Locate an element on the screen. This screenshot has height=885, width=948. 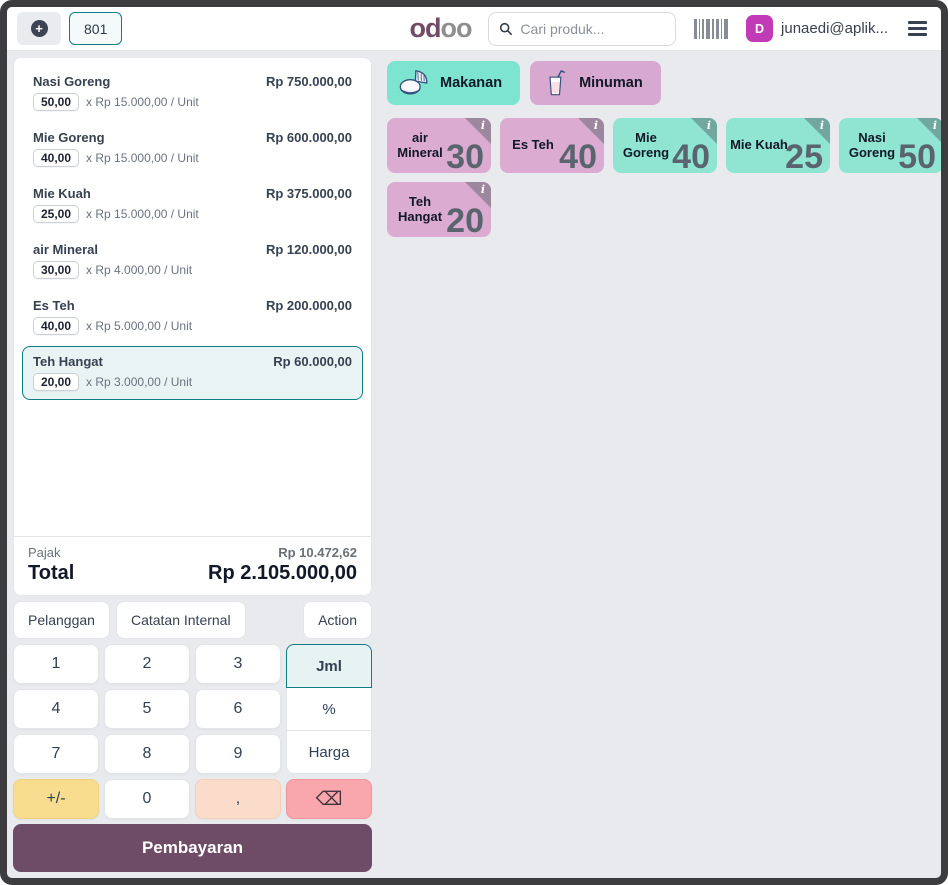
product-tile-mie-goreng: Mie Goreng 40 i is located at coordinates (665, 145).